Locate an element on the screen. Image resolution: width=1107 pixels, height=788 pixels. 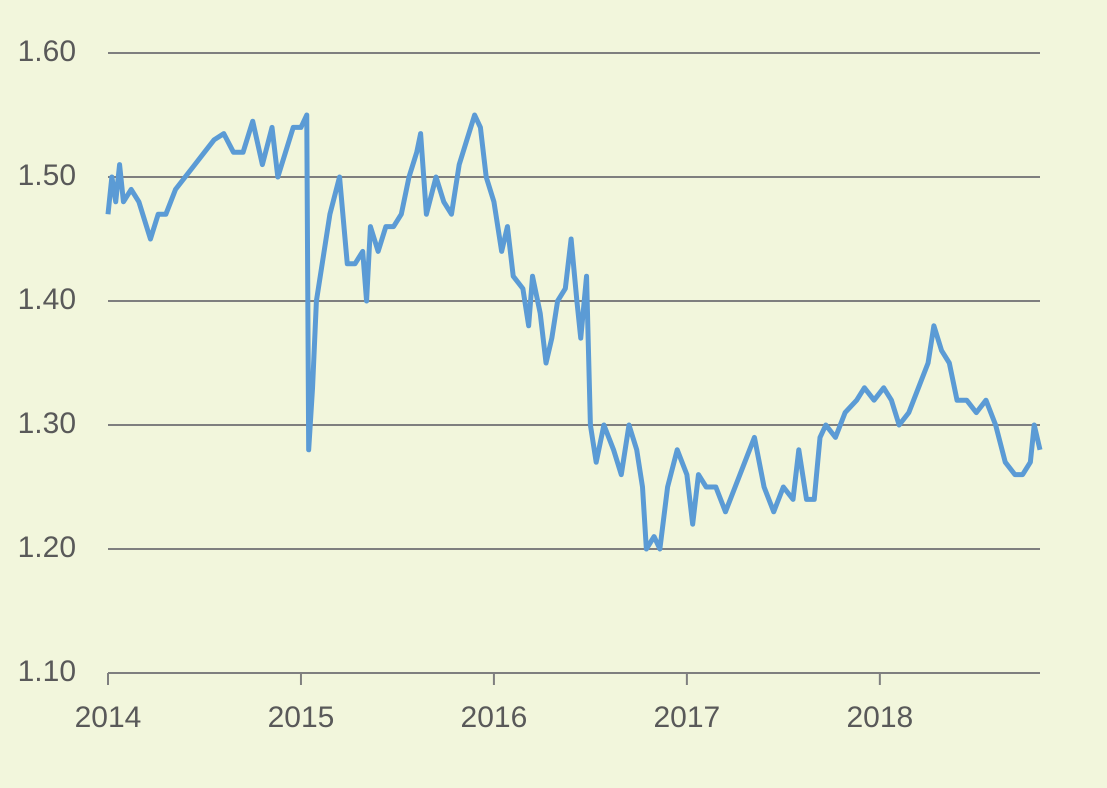
x-tick-label: 2018 is located at coordinates (879, 717).